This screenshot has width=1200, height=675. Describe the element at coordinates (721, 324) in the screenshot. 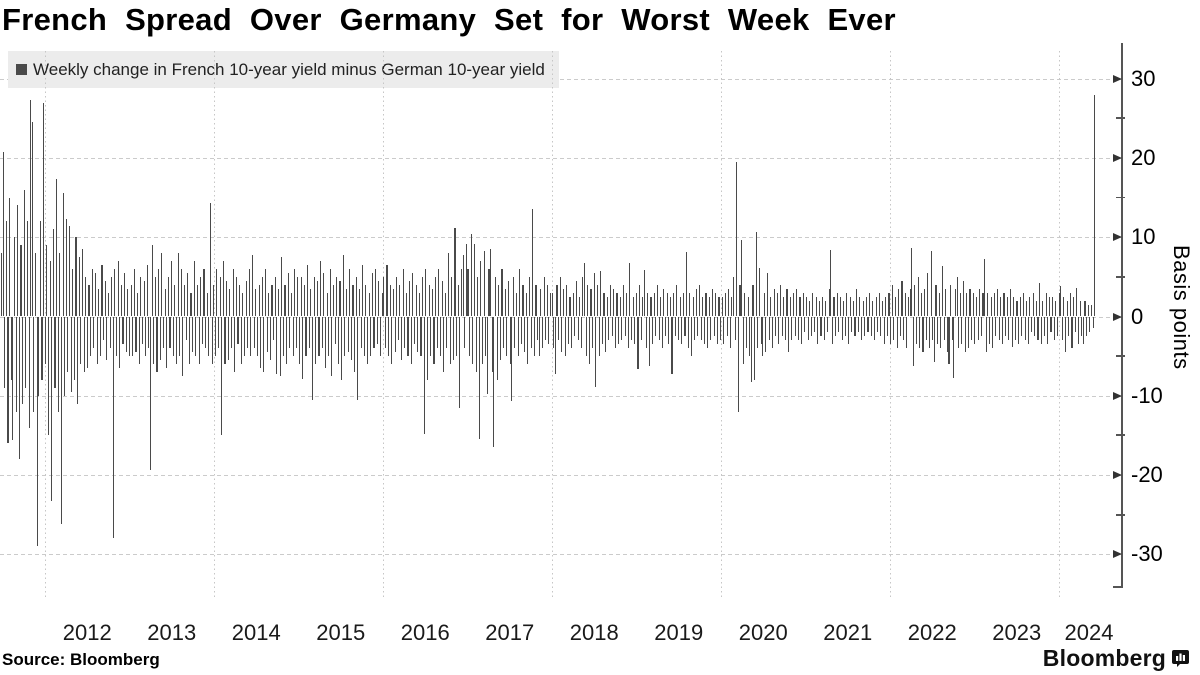

I see `v-gridline` at that location.